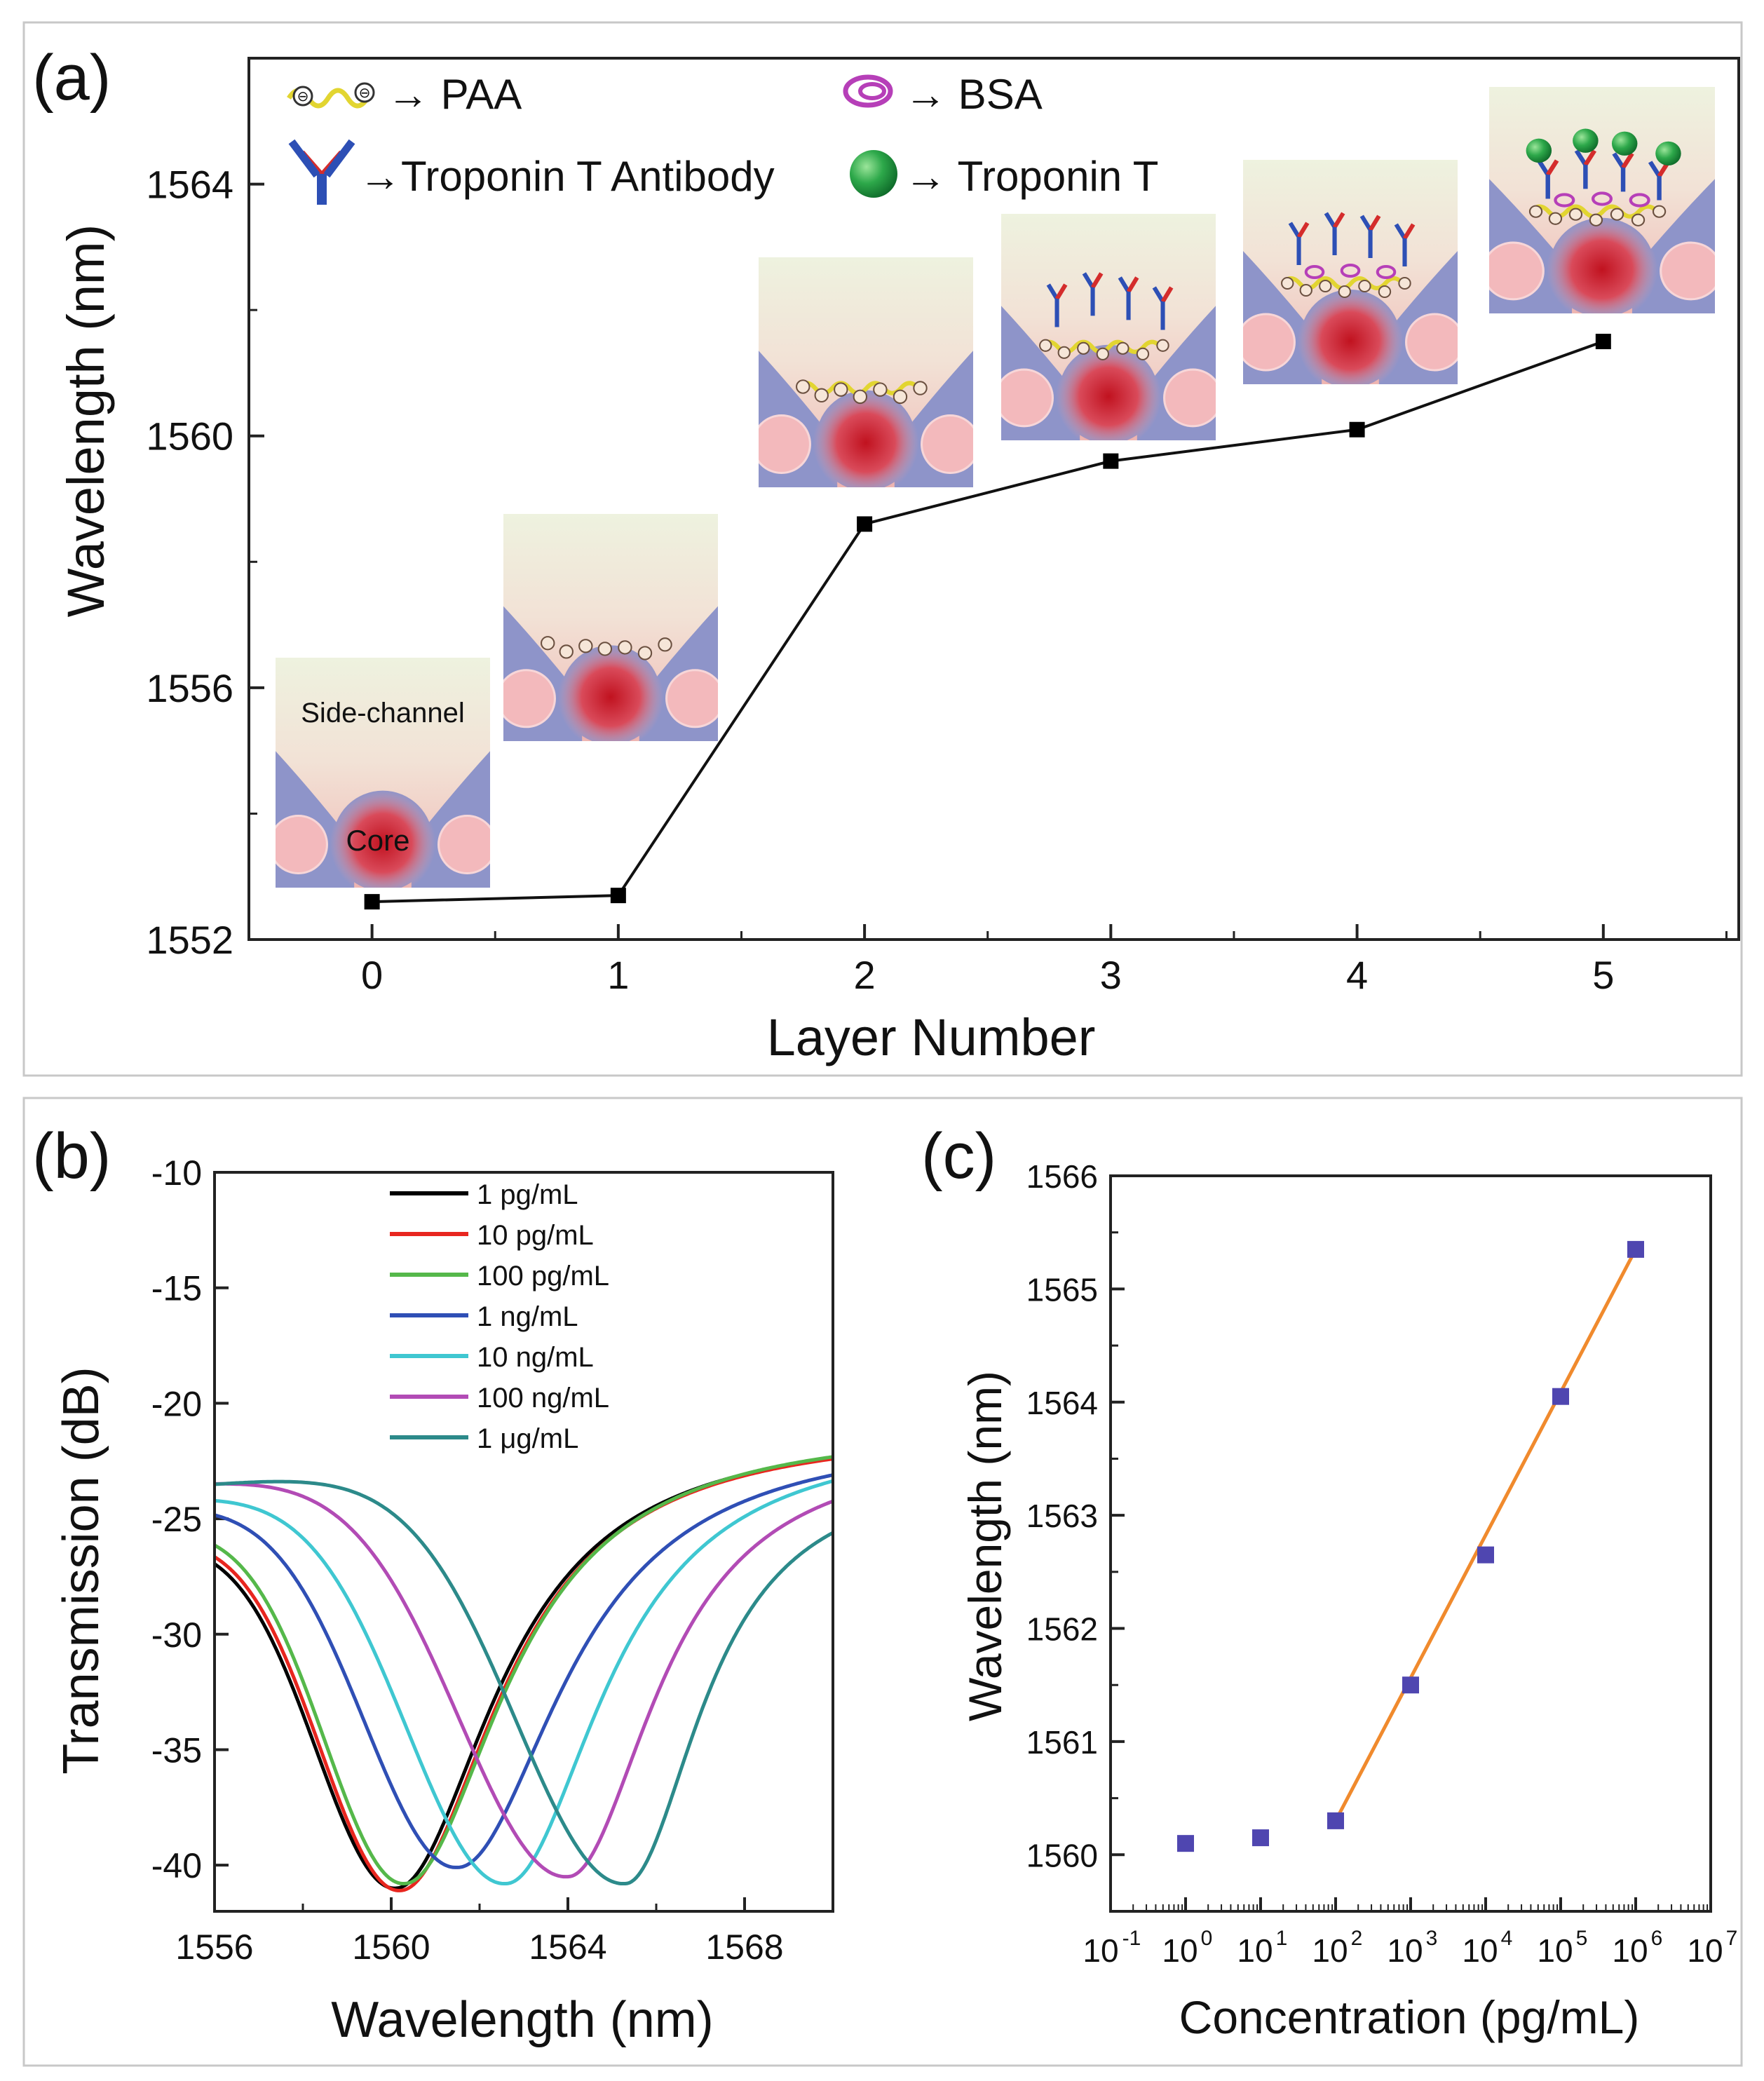 The width and height of the screenshot is (1764, 2081). What do you see at coordinates (1062, 1289) in the screenshot?
I see `y-tick-label-c: 1565` at bounding box center [1062, 1289].